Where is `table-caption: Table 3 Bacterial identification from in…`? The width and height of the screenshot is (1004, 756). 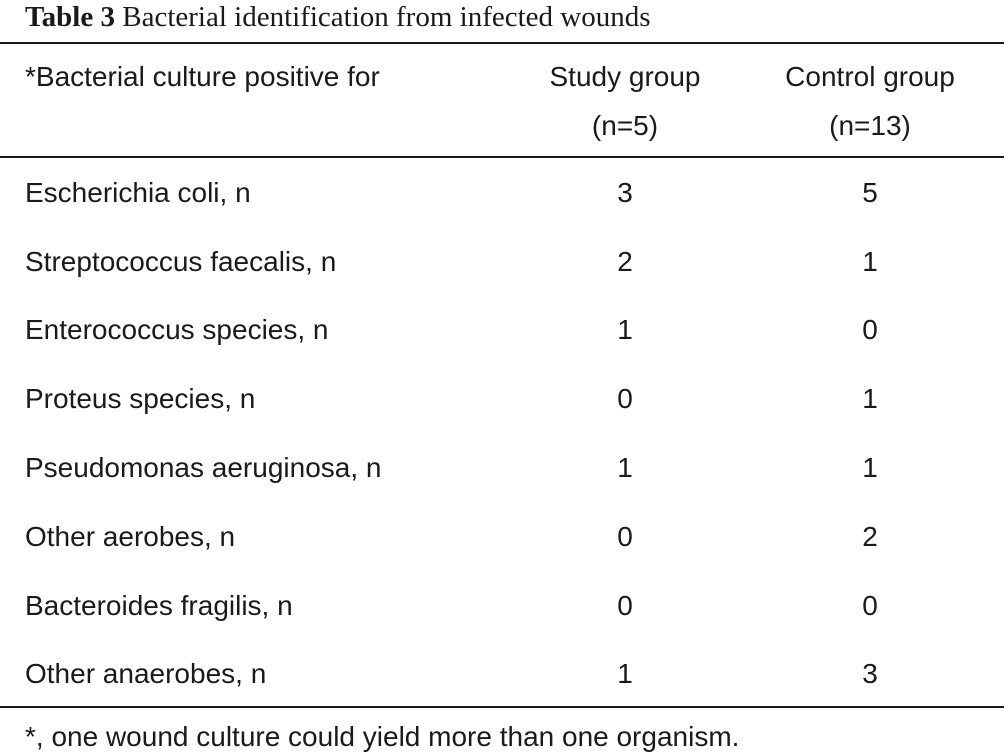
table-caption: Table 3 Bacterial identification from in… is located at coordinates (338, 19).